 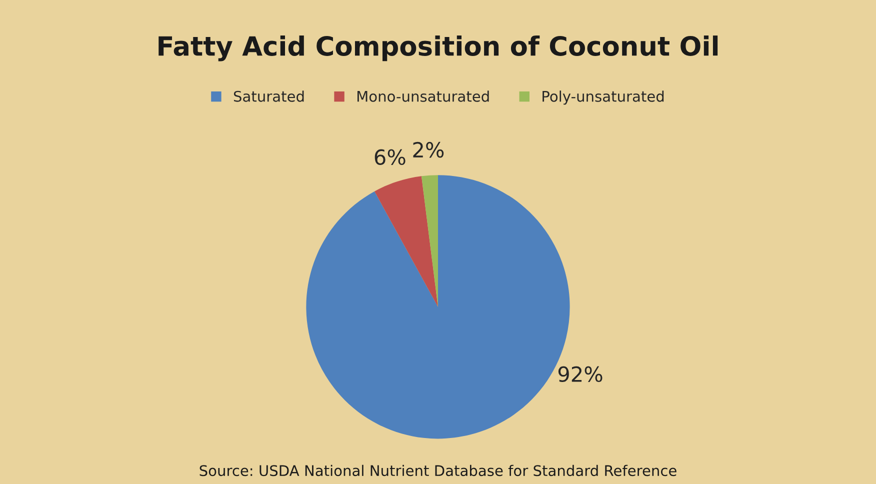 What do you see at coordinates (580, 374) in the screenshot?
I see `data-label: 92%` at bounding box center [580, 374].